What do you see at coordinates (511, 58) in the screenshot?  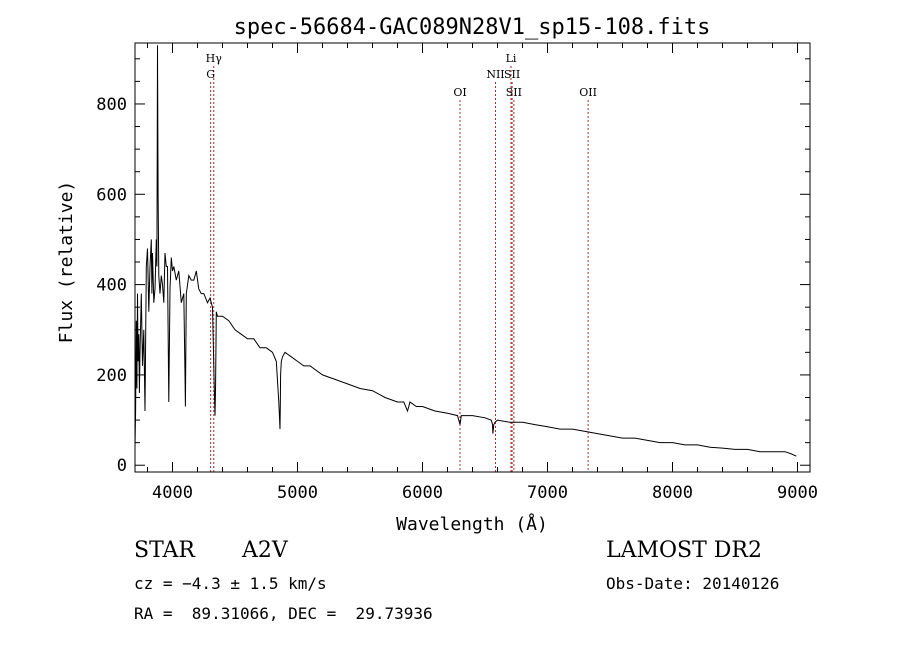 I see `spectral-line-label: Li` at bounding box center [511, 58].